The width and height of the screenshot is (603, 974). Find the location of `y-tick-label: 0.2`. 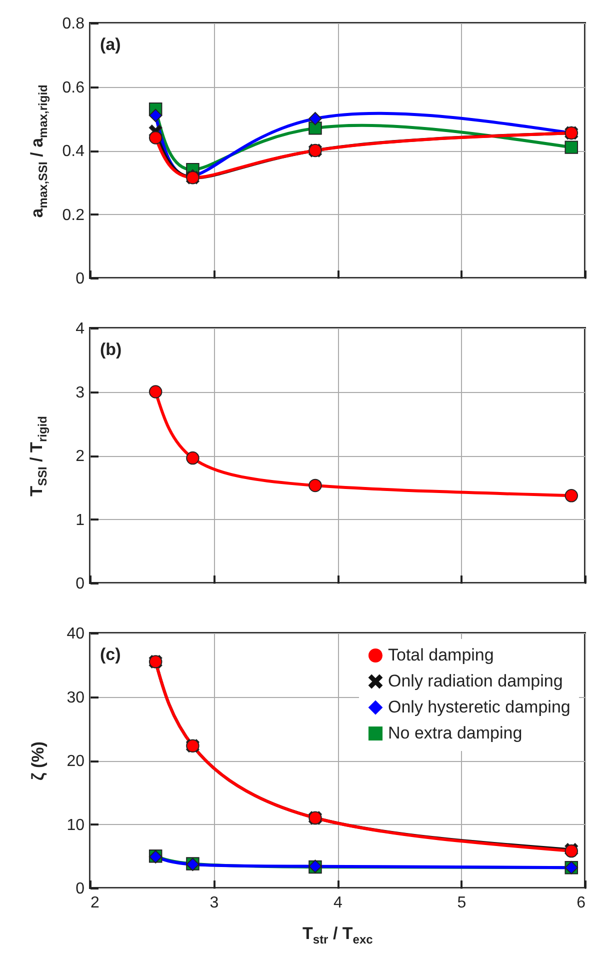

y-tick-label: 0.2 is located at coordinates (73, 215).